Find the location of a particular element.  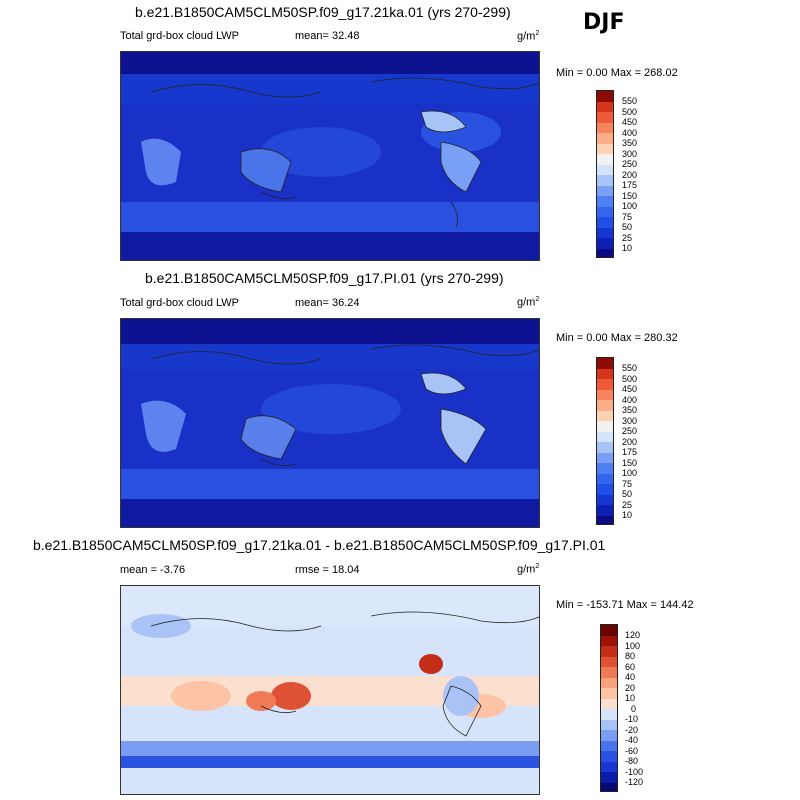

panel3-units: g/m2 is located at coordinates (528, 569).